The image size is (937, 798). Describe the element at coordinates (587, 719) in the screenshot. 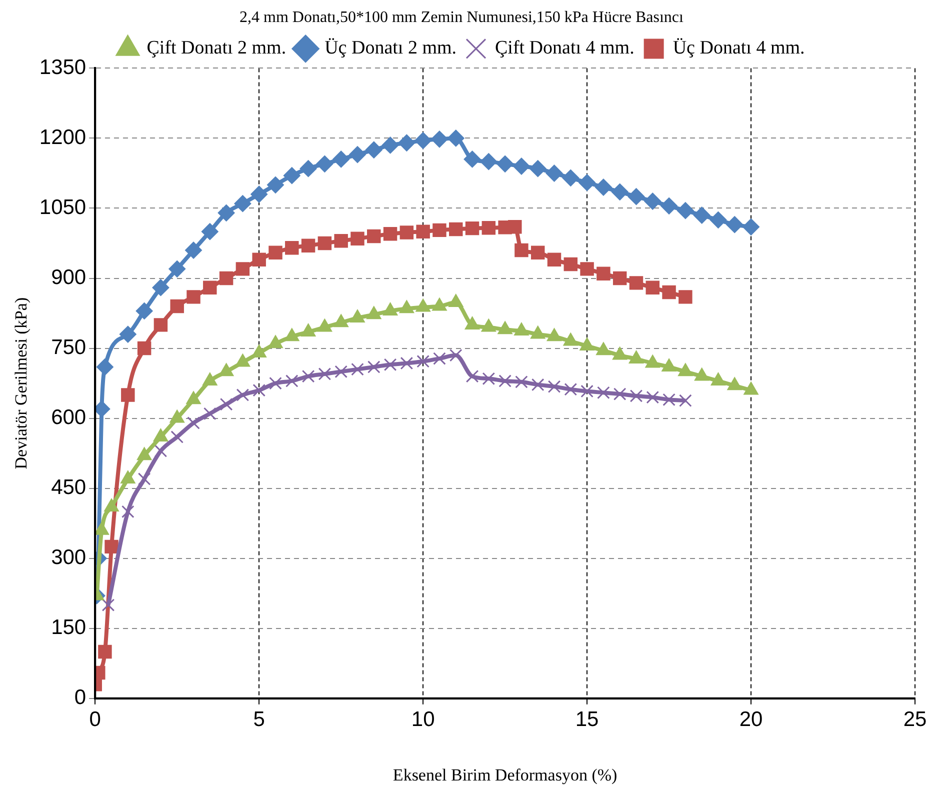

I see `x-tick-label: 15` at that location.